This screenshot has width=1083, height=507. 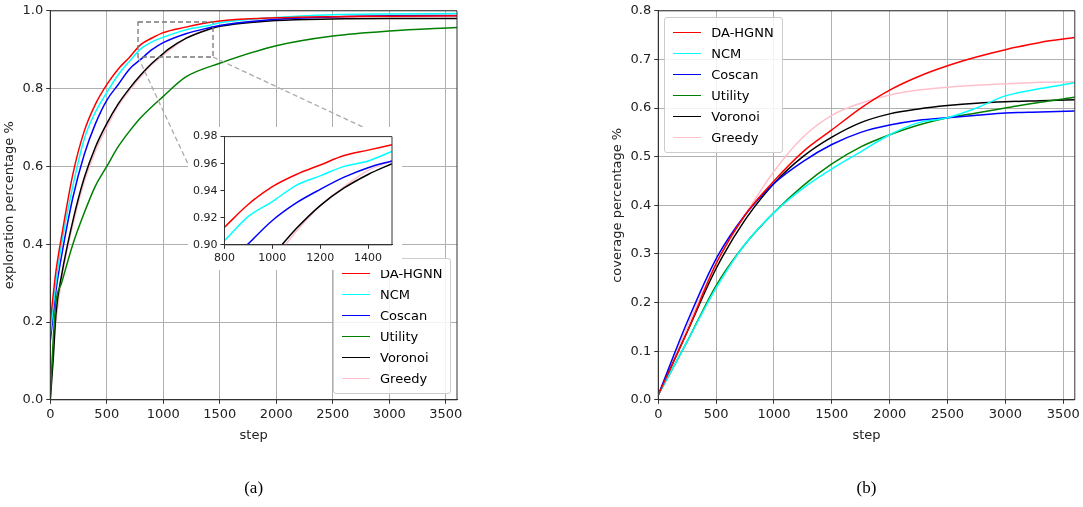 What do you see at coordinates (641, 350) in the screenshot?
I see `y-tick-label: 0.1` at bounding box center [641, 350].